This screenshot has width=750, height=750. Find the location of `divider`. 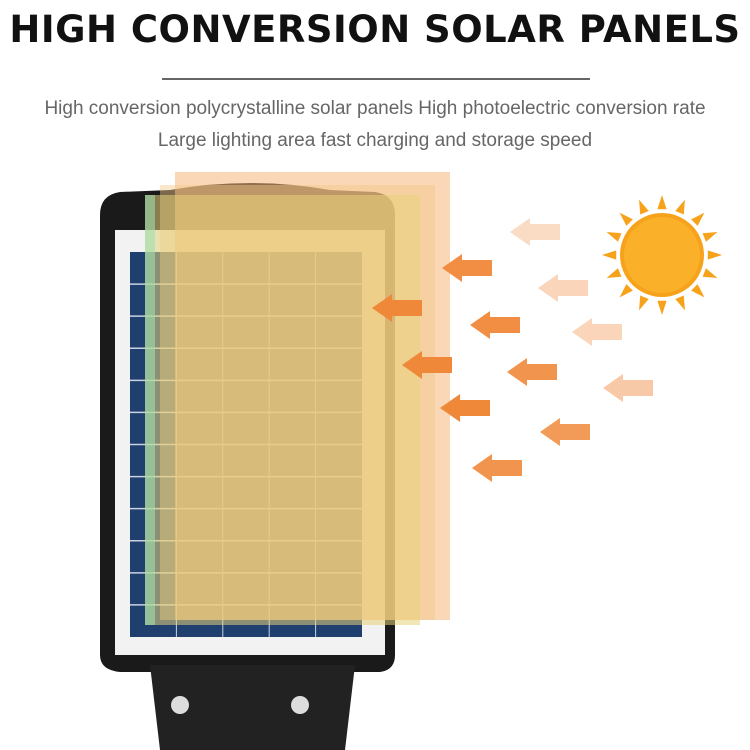

divider is located at coordinates (376, 79).